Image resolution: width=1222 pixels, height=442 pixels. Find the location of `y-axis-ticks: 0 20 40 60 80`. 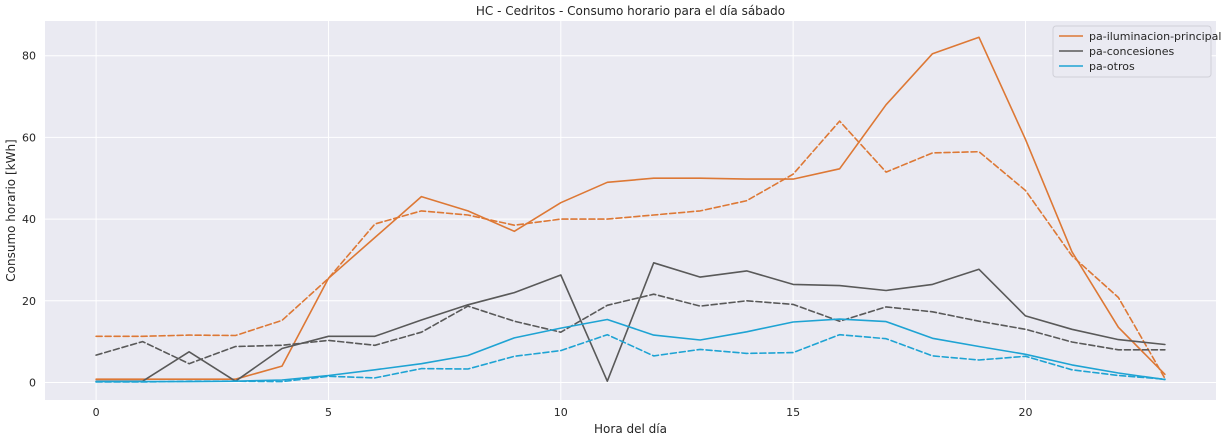

y-axis-ticks: 0 20 40 60 80 is located at coordinates (29, 220).